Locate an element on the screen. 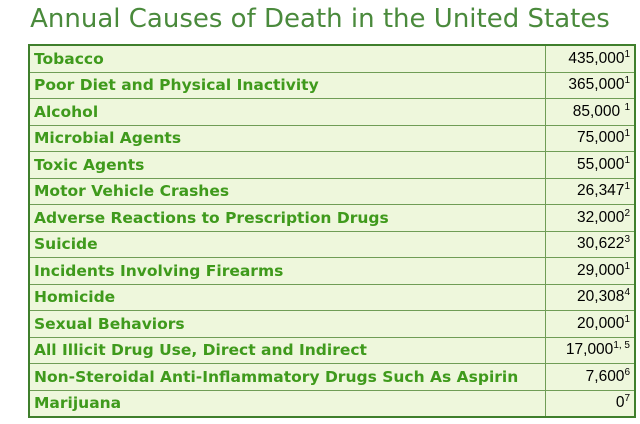 The height and width of the screenshot is (424, 640). death-count-value: 0 is located at coordinates (620, 403).